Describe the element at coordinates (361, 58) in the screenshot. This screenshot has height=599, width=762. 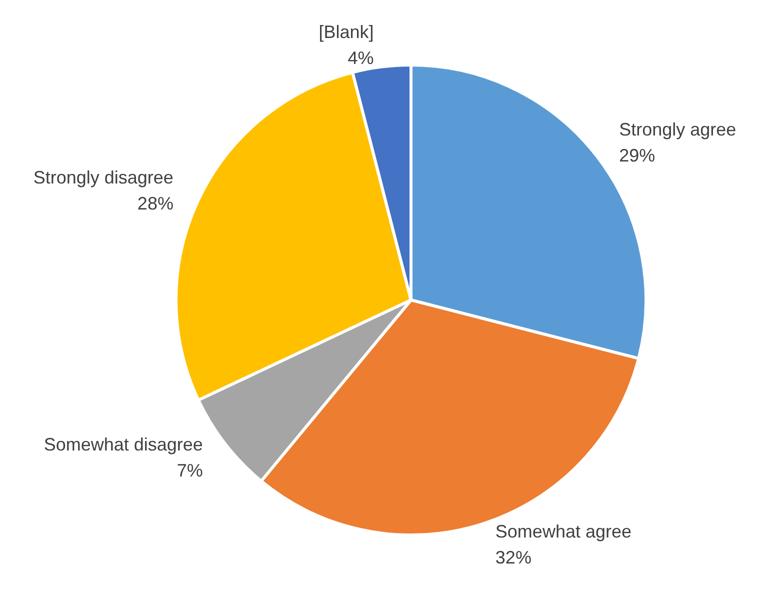
I see `data-label: 4%` at that location.